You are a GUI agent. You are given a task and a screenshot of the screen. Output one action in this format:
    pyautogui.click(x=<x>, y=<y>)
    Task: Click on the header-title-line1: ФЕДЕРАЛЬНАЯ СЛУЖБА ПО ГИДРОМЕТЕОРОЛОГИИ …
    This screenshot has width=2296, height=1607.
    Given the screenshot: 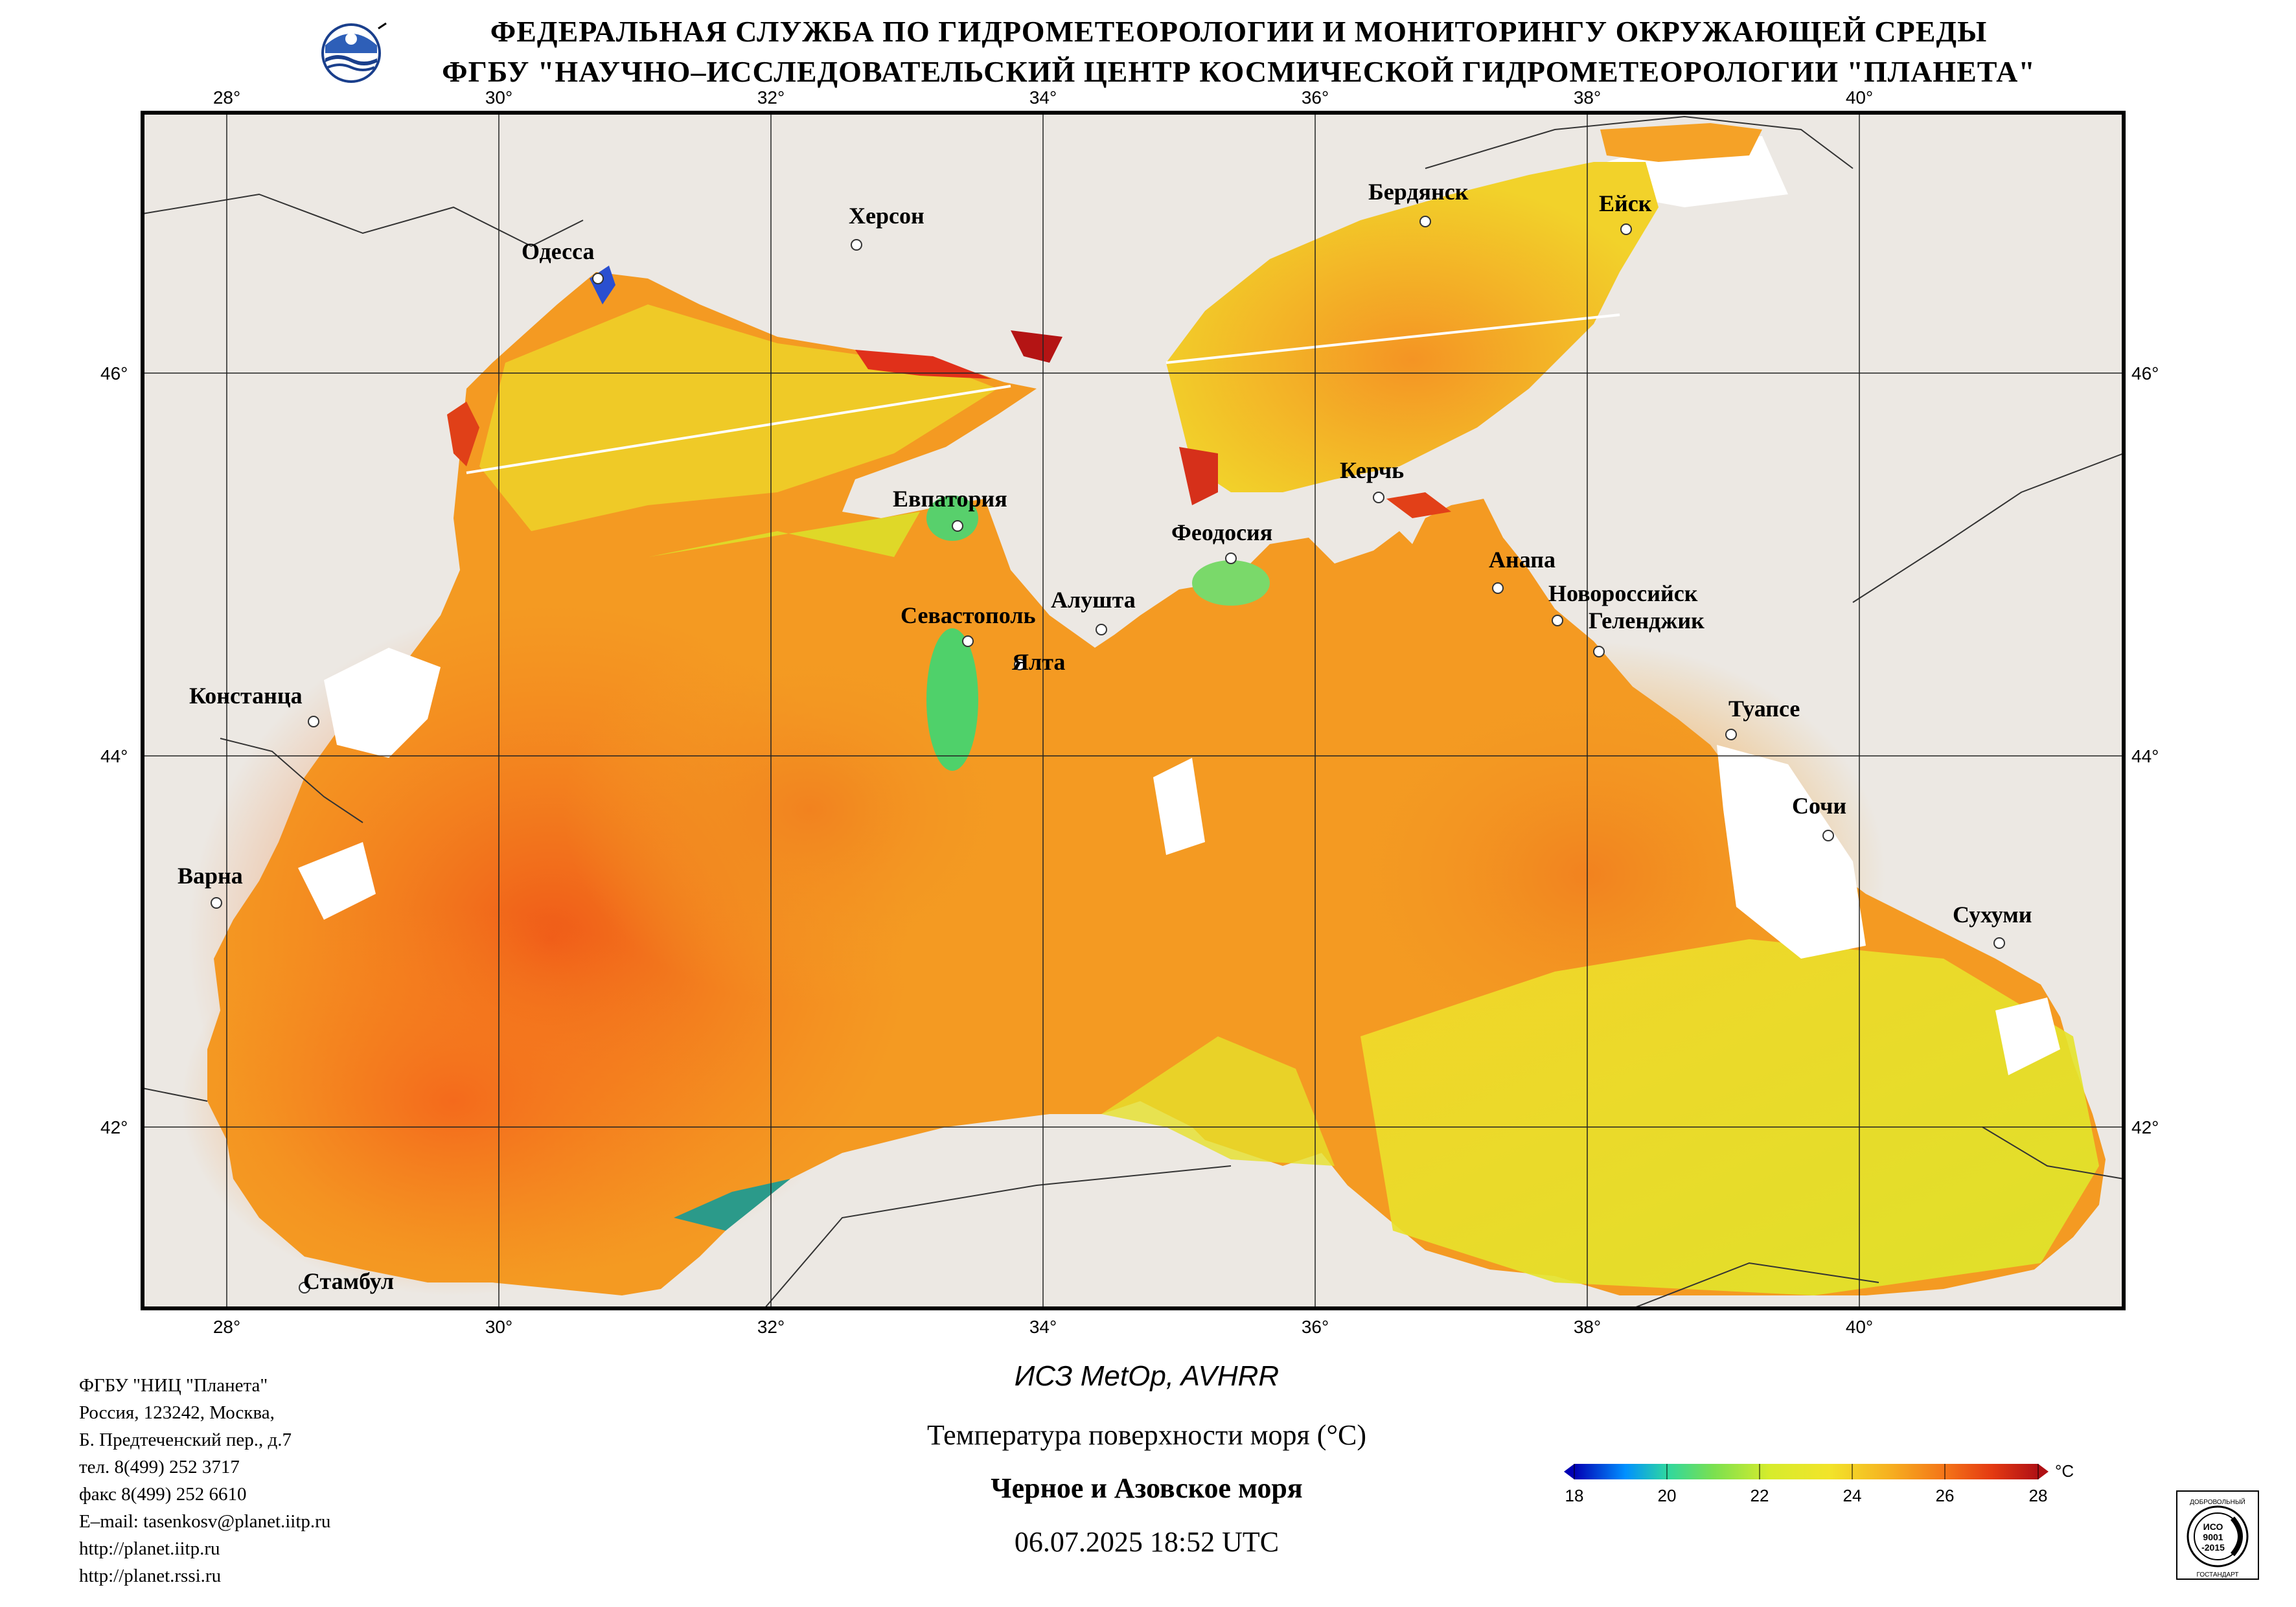 What is the action you would take?
    pyautogui.click(x=1239, y=31)
    